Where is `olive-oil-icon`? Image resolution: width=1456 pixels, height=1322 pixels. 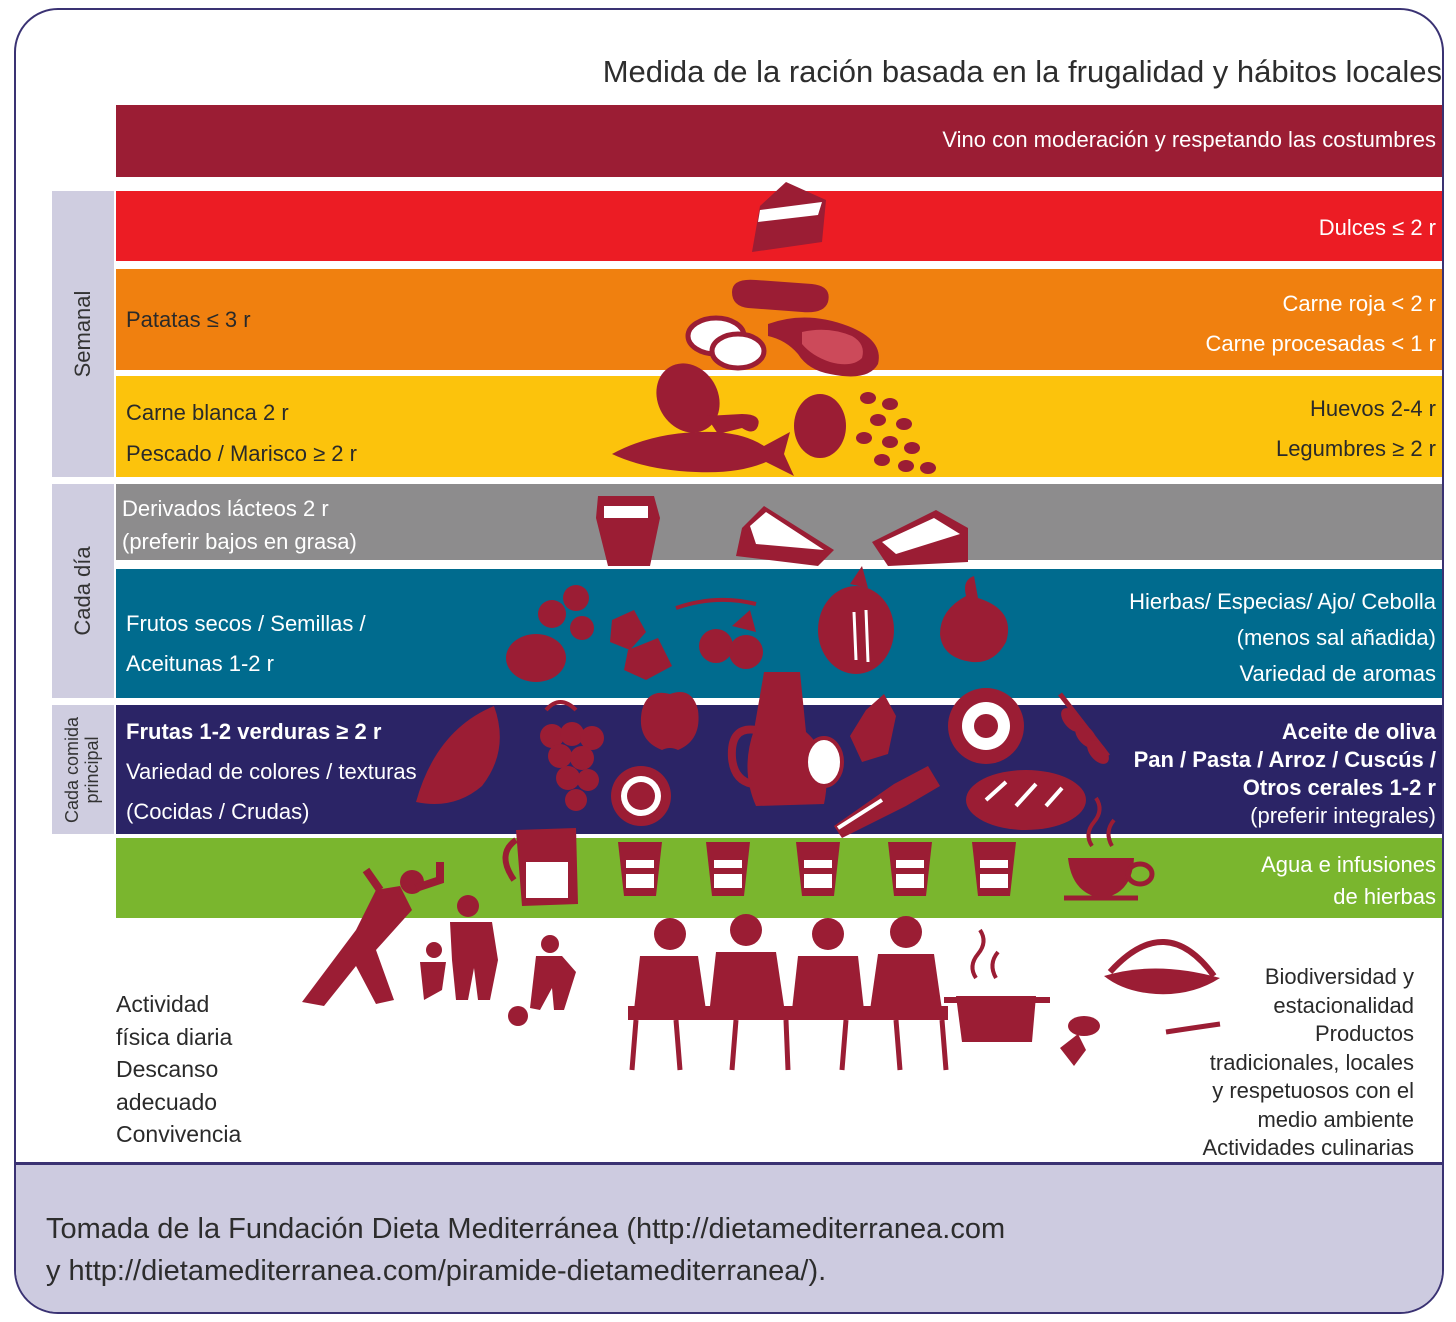 olive-oil-icon is located at coordinates (785, 739).